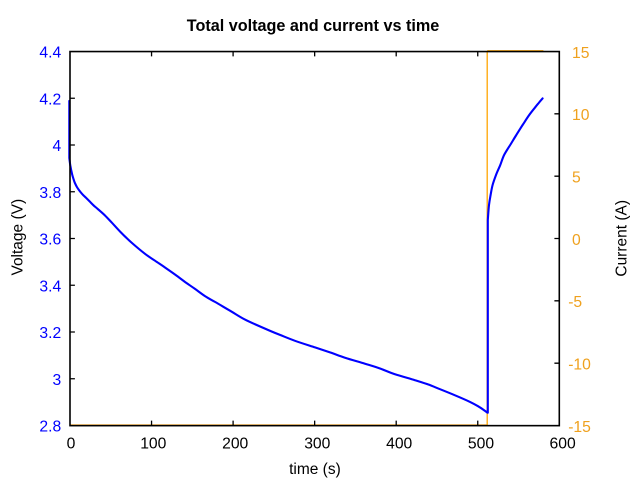  I want to click on svg-text: -15, so click(579, 427).